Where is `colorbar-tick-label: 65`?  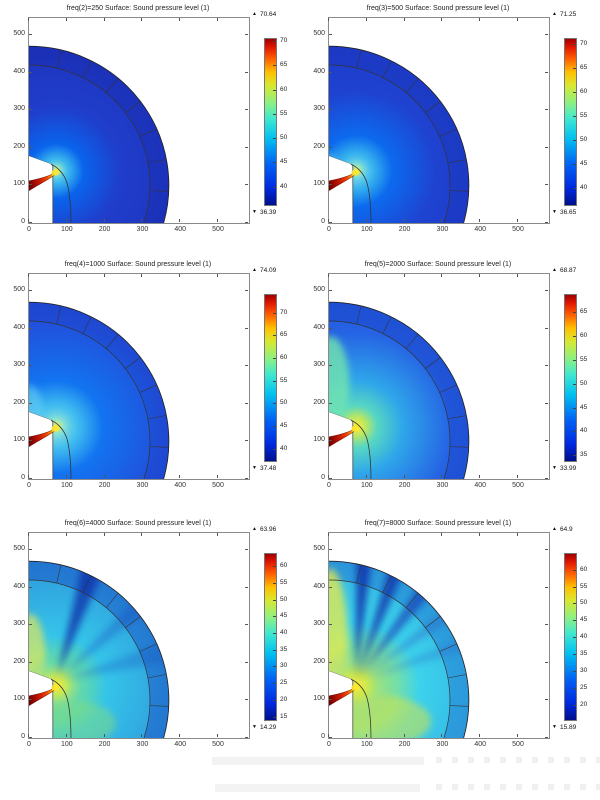
colorbar-tick-label: 65 is located at coordinates (284, 65).